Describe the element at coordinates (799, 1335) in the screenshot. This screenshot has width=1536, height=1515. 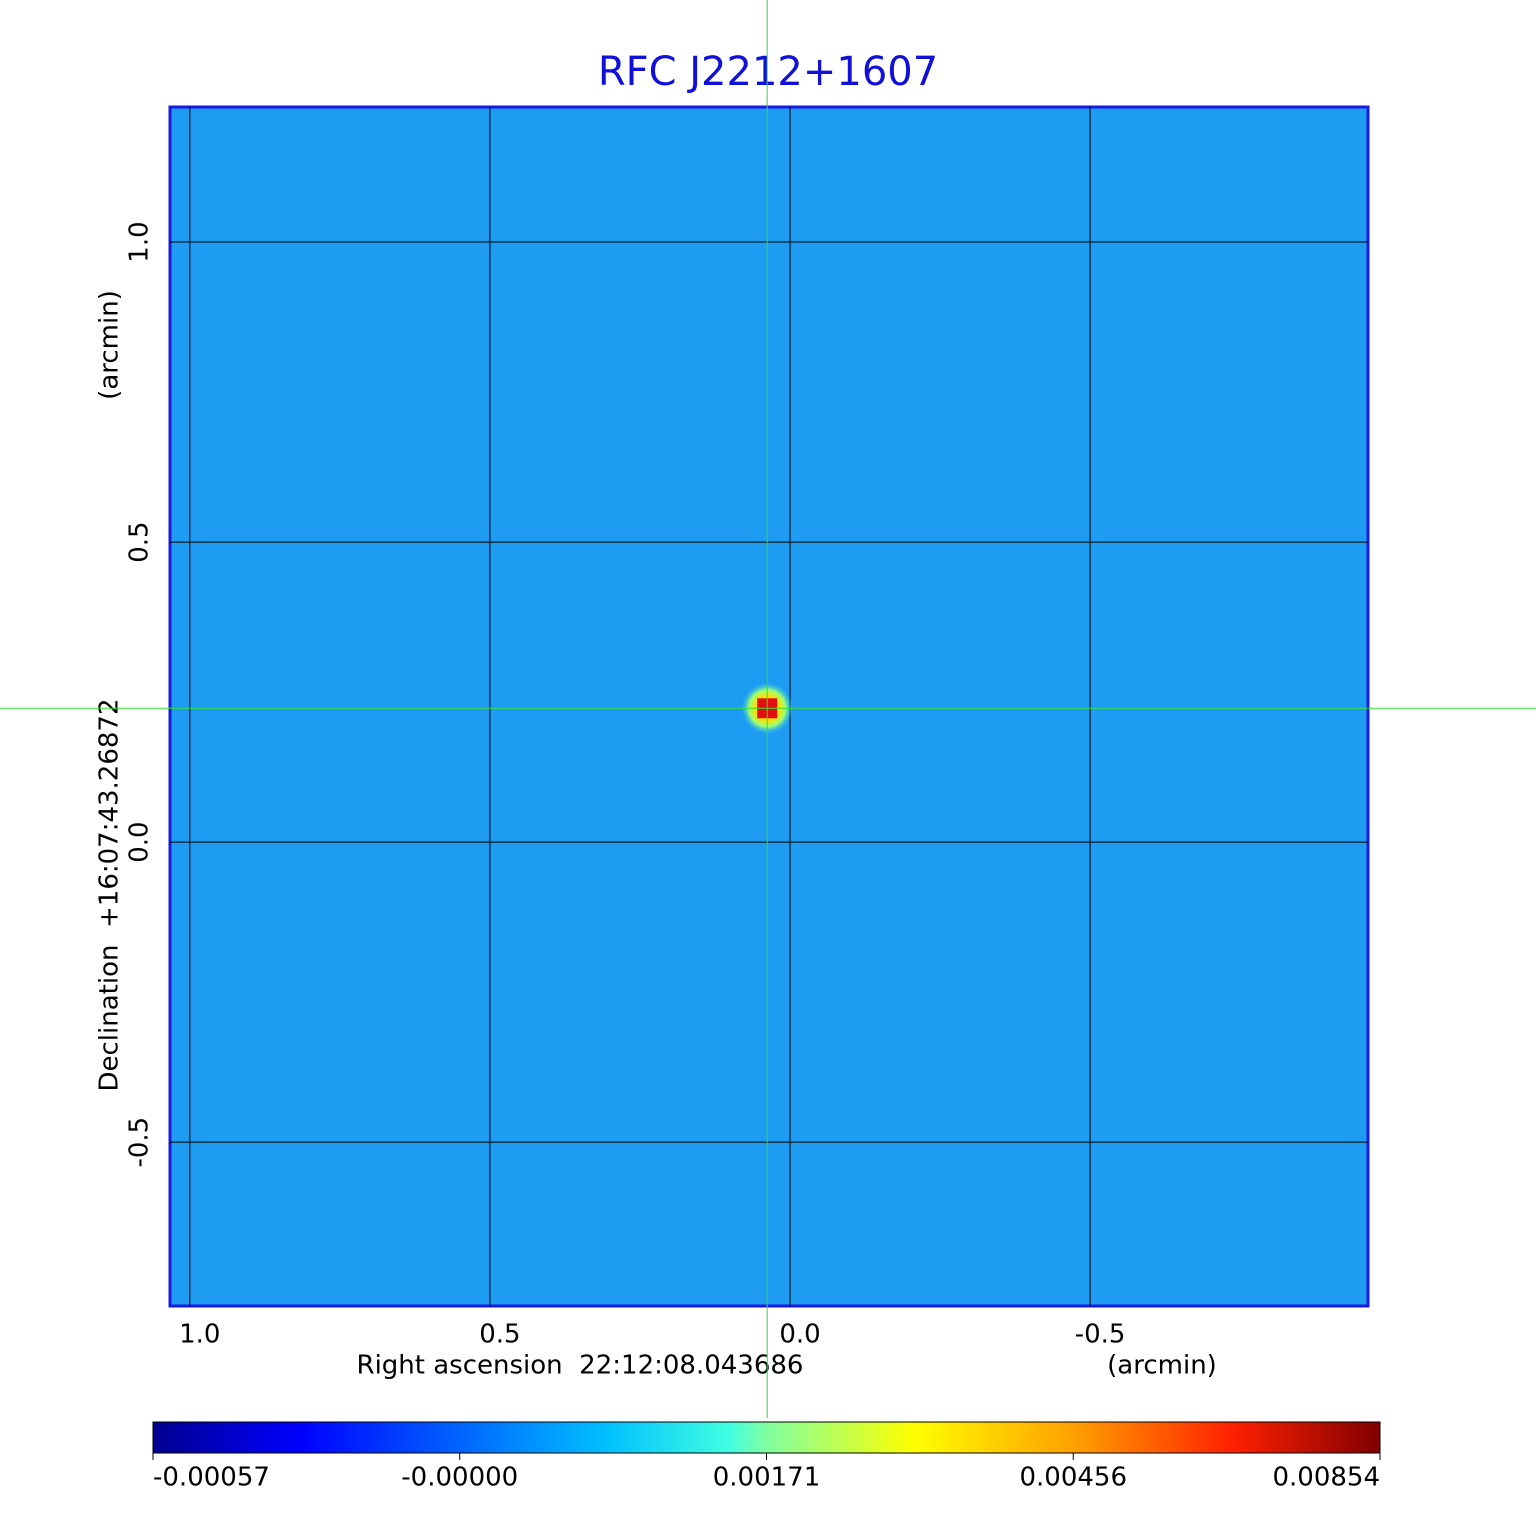
I see `x-tick-label: 0.0` at that location.